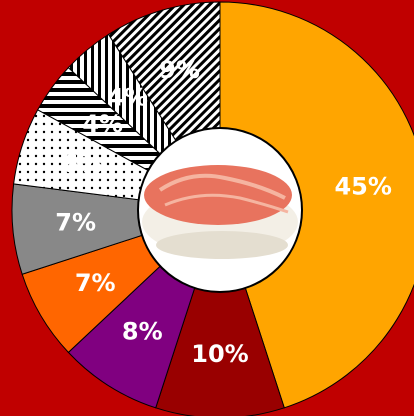 This screenshot has width=414, height=416. I want to click on data-label: 9%, so click(179, 70).